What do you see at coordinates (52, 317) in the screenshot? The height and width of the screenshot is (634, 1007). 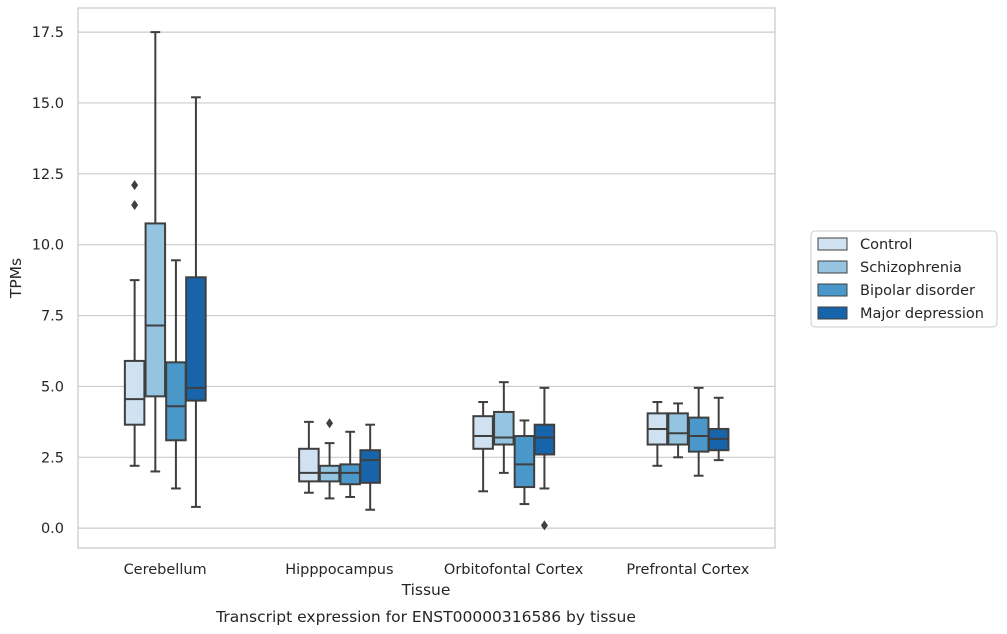 I see `y-tick-label: 7.5` at bounding box center [52, 317].